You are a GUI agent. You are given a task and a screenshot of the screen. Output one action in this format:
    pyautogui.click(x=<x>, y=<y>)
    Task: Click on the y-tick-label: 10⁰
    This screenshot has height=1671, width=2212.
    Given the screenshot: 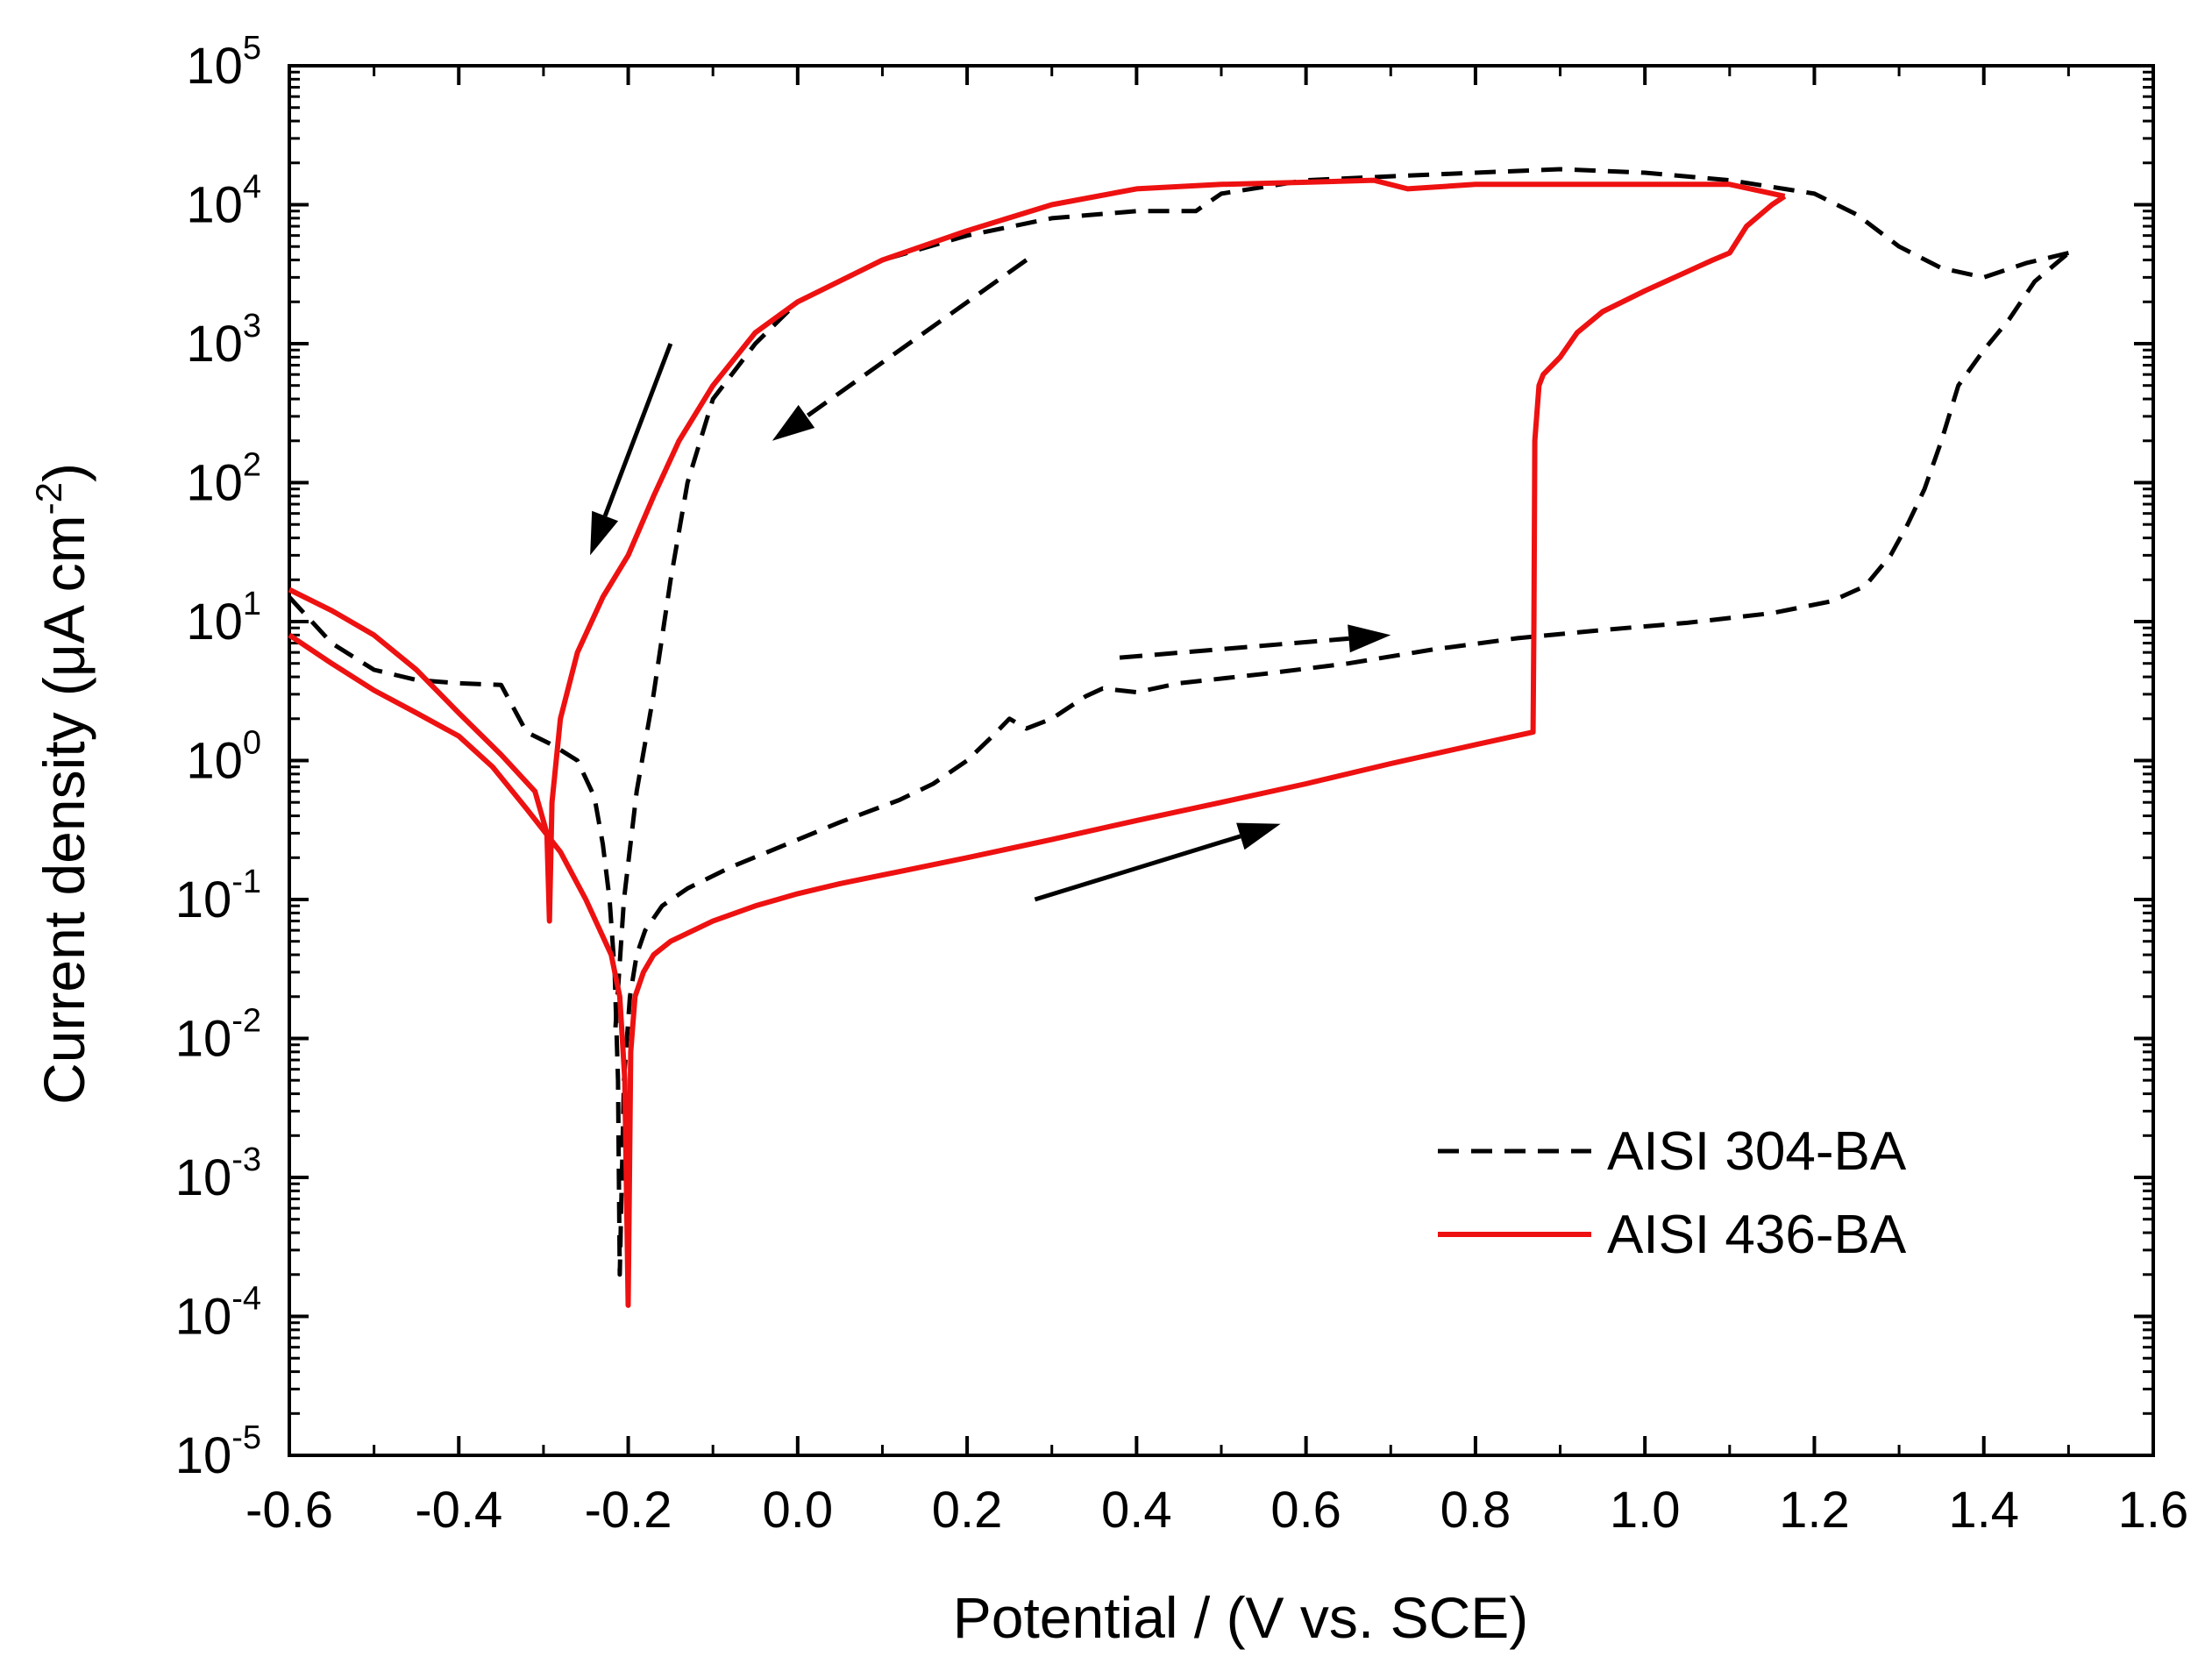 What is the action you would take?
    pyautogui.click(x=223, y=757)
    